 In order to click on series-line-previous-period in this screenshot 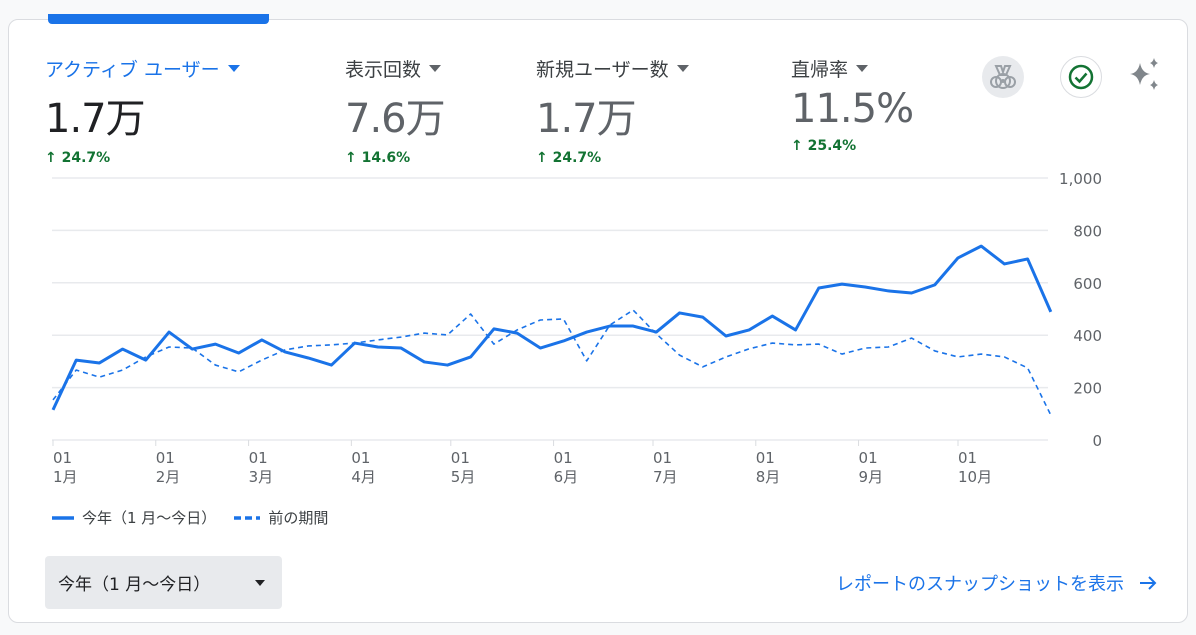, I will do `click(552, 362)`.